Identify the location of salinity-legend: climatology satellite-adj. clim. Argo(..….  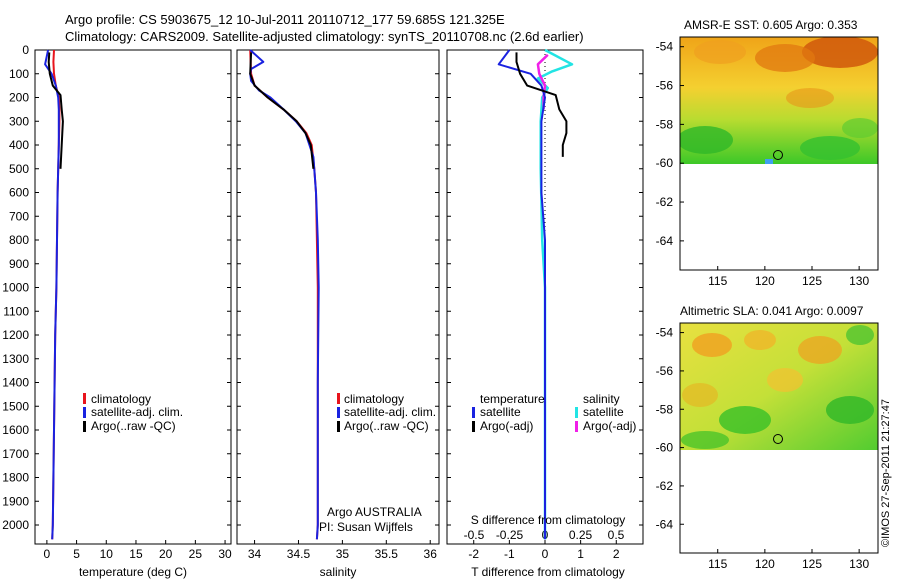
(386, 412).